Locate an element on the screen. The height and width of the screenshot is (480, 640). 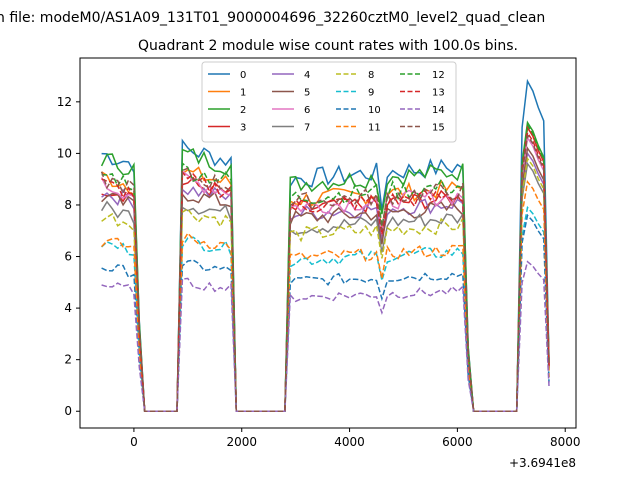
x-tick-label: 6000 is located at coordinates (457, 442).